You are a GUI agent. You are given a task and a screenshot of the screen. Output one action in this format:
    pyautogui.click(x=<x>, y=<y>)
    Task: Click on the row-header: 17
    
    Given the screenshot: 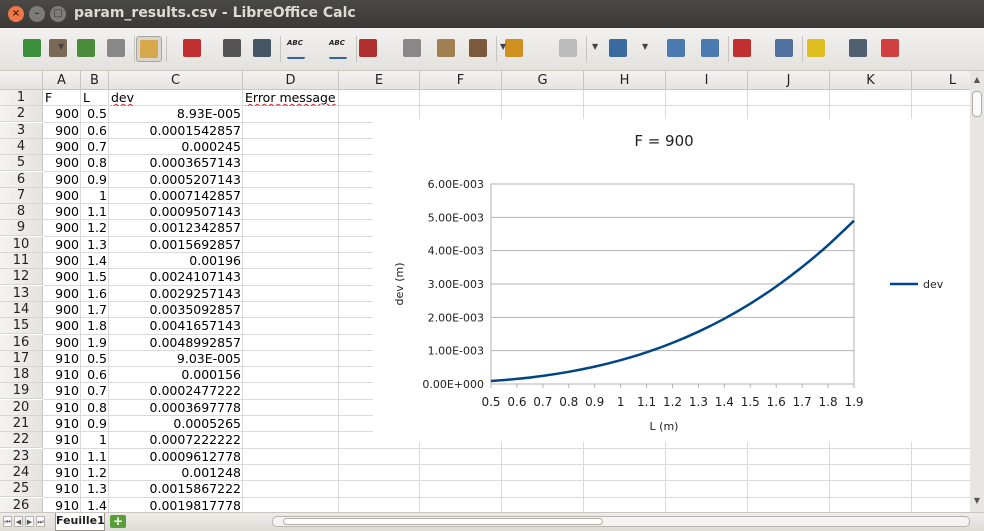 What is the action you would take?
    pyautogui.click(x=21, y=358)
    